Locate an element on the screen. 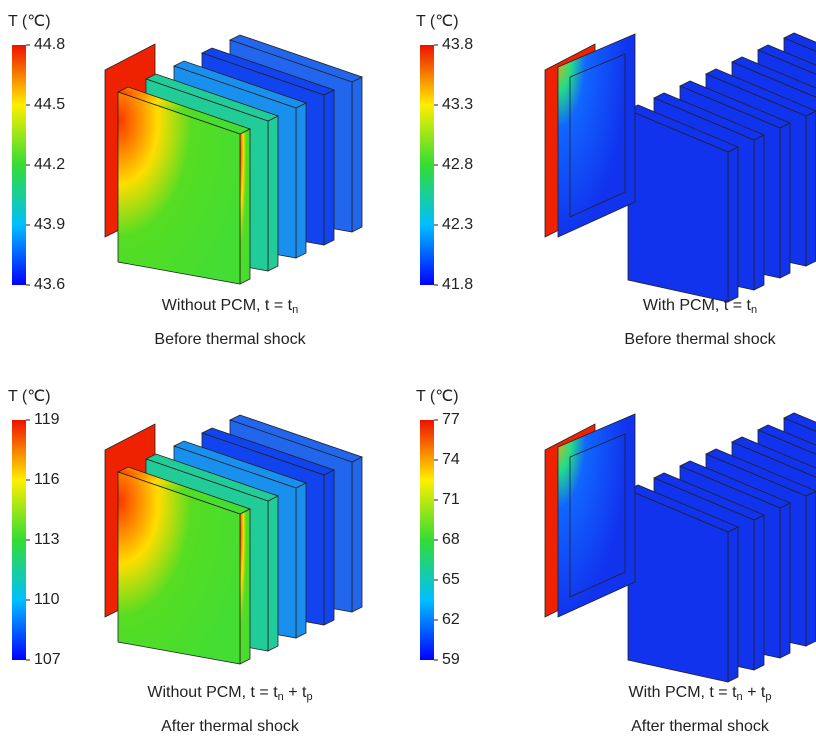 The width and height of the screenshot is (816, 738). colorbar-tick-label: 43.3 is located at coordinates (457, 104).